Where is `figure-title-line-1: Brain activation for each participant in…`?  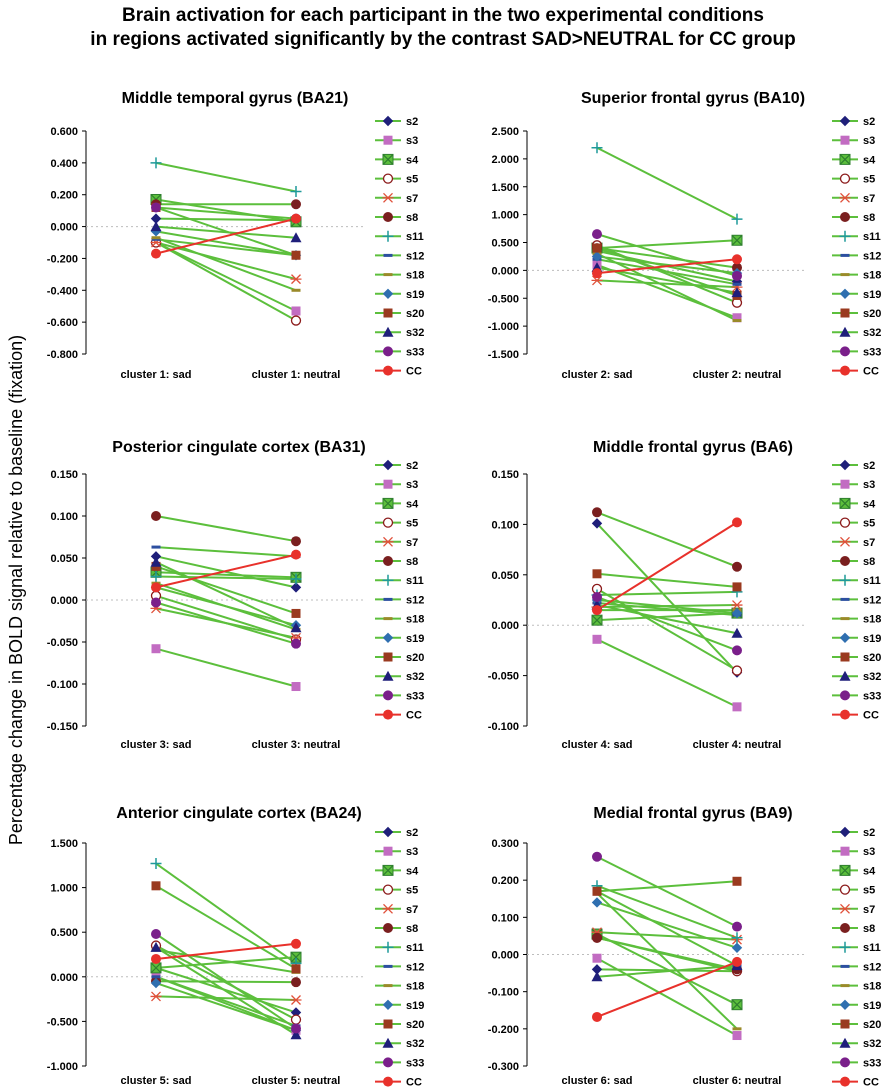 figure-title-line-1: Brain activation for each participant in… is located at coordinates (443, 15).